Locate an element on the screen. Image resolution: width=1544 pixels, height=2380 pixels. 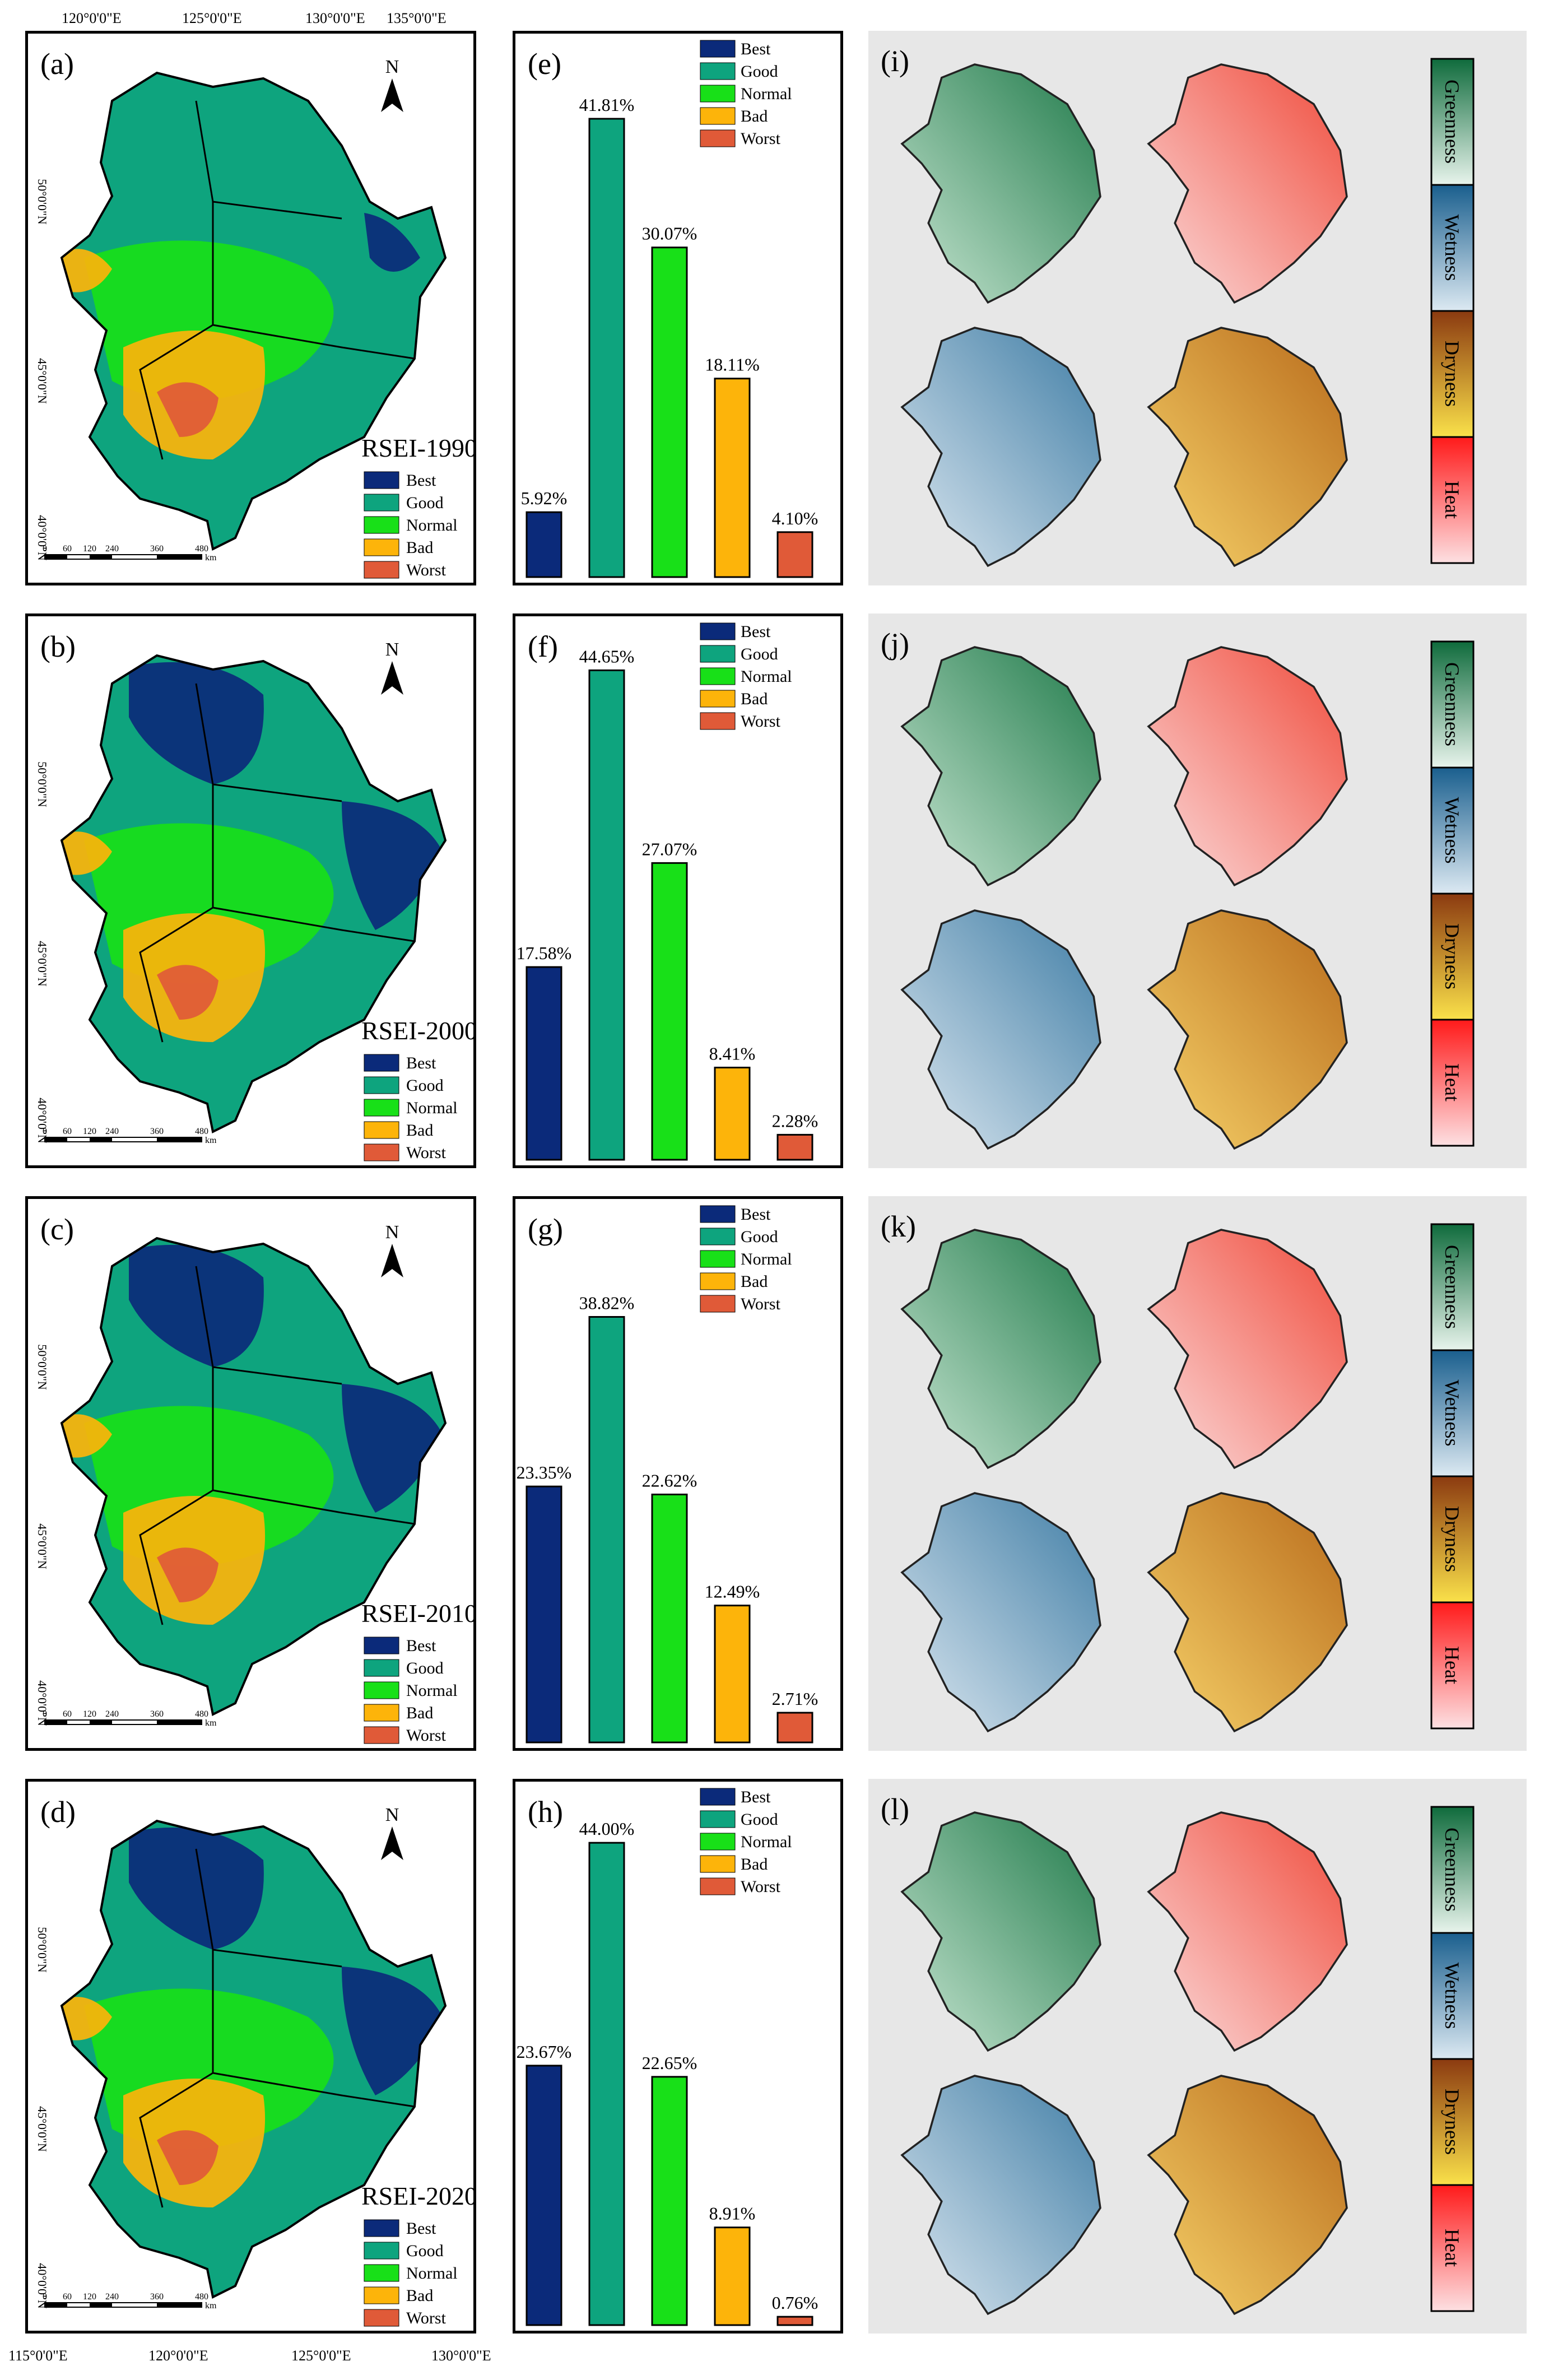
bar-value-label: 2.28% is located at coordinates (795, 1120).